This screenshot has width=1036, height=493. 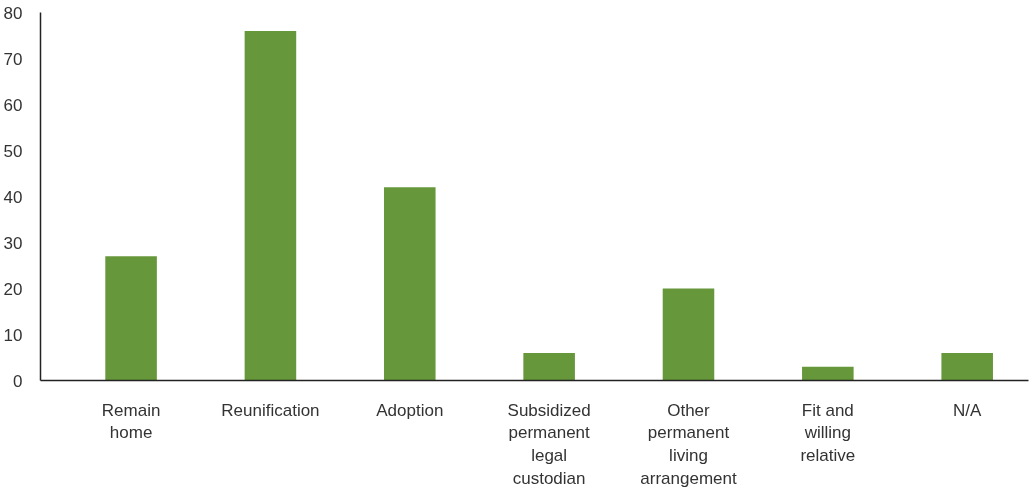 I want to click on x-tick-label: Subsidized permanent legal custodian, so click(x=549, y=444).